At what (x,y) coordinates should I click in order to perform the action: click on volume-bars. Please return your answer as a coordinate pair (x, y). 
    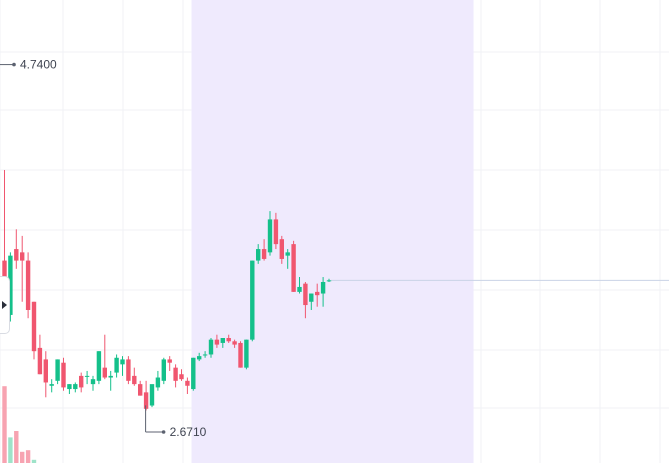
    Looking at the image, I should click on (19, 424).